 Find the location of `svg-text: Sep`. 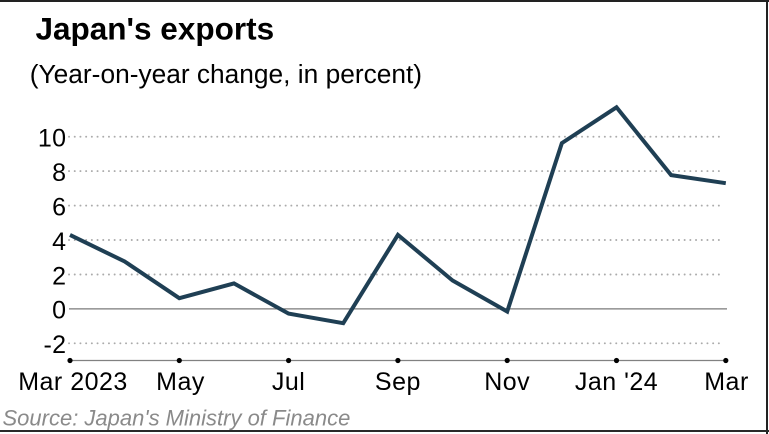

svg-text: Sep is located at coordinates (398, 382).